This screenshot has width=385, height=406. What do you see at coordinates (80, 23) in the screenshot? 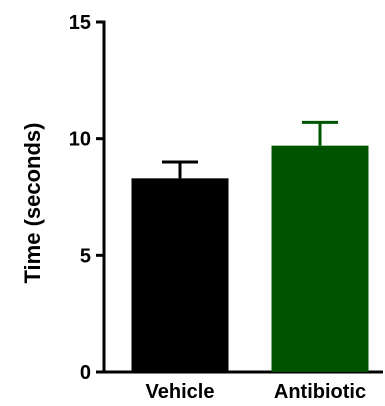
I see `y-tick-label: 15` at bounding box center [80, 23].